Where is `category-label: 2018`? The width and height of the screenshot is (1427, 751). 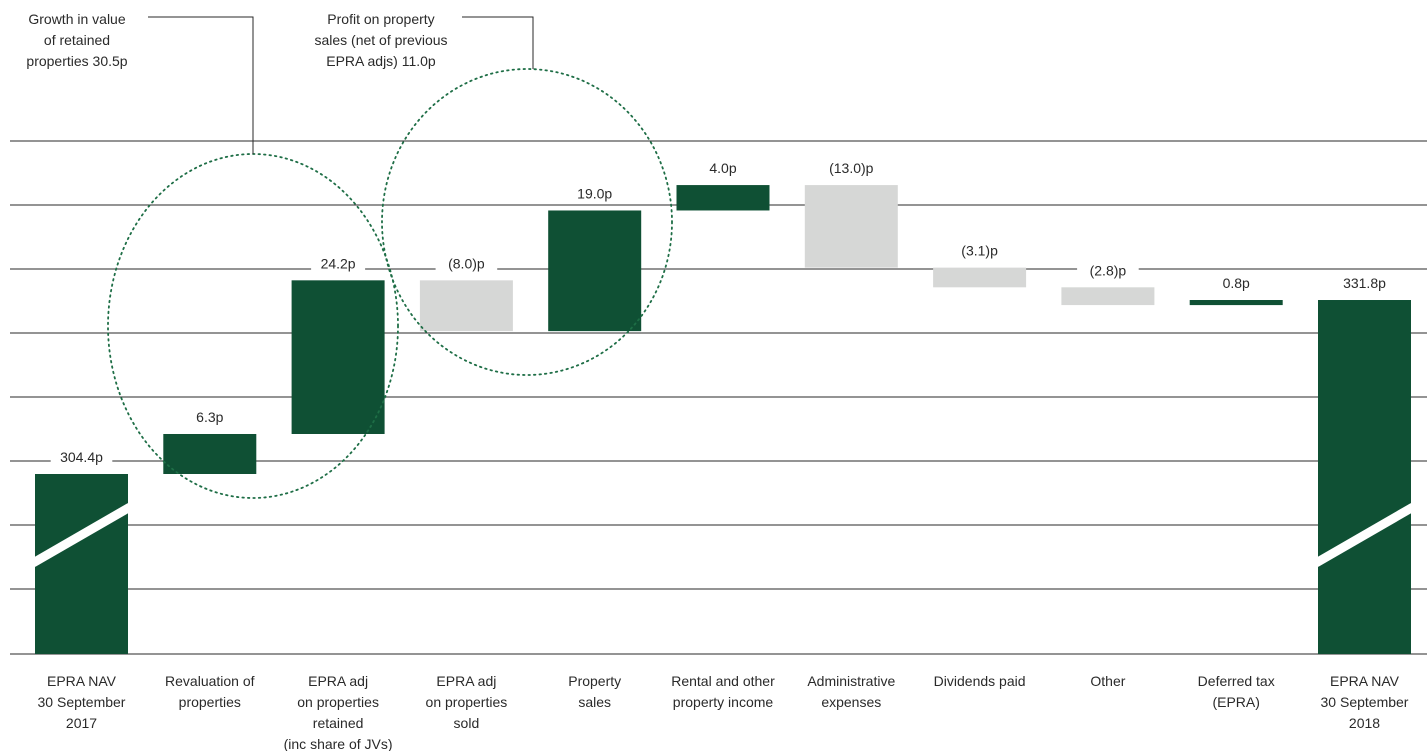
category-label: 2018 is located at coordinates (1364, 723).